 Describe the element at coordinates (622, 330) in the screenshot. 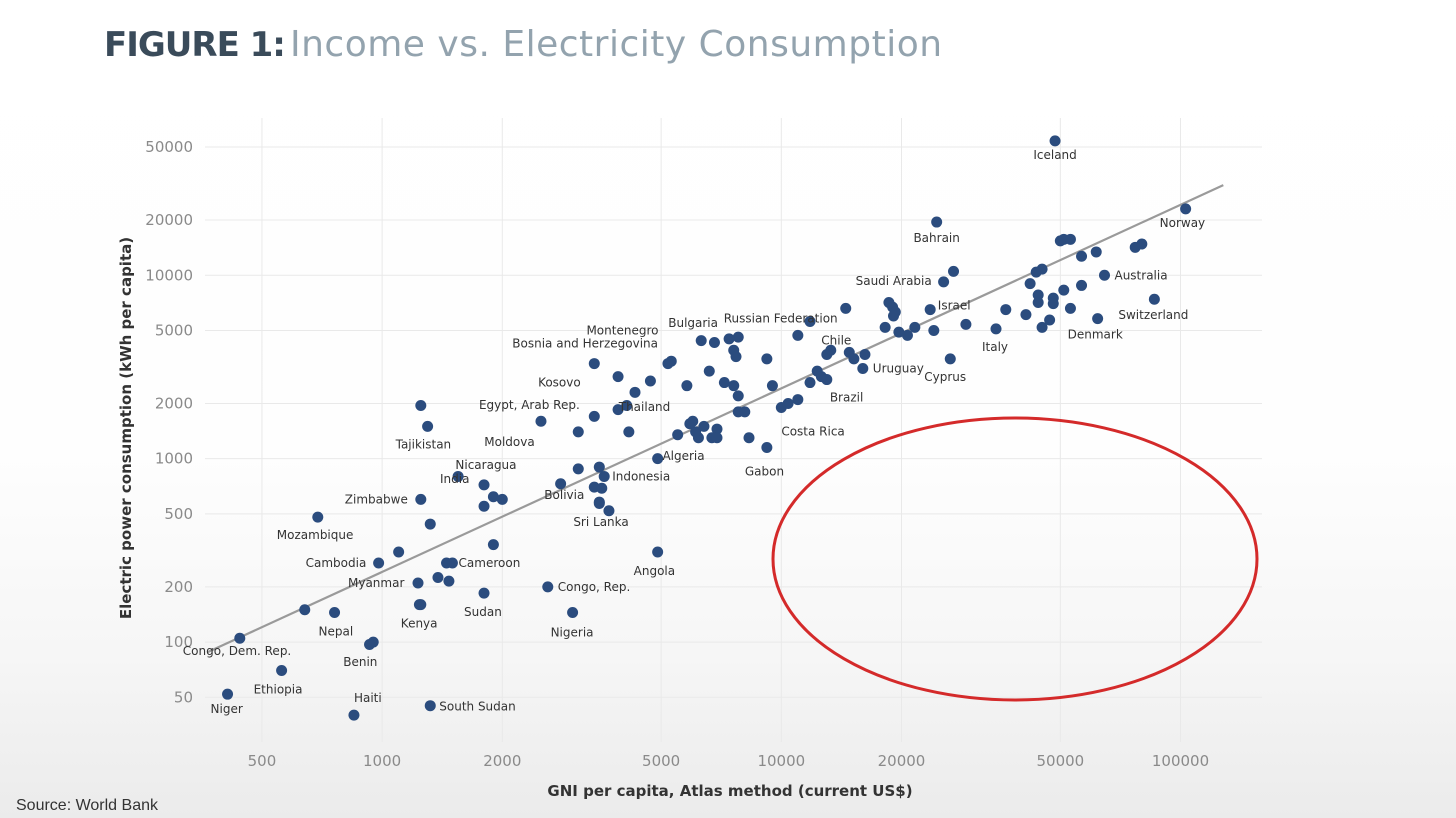

I see `point-label: Montenegro` at that location.